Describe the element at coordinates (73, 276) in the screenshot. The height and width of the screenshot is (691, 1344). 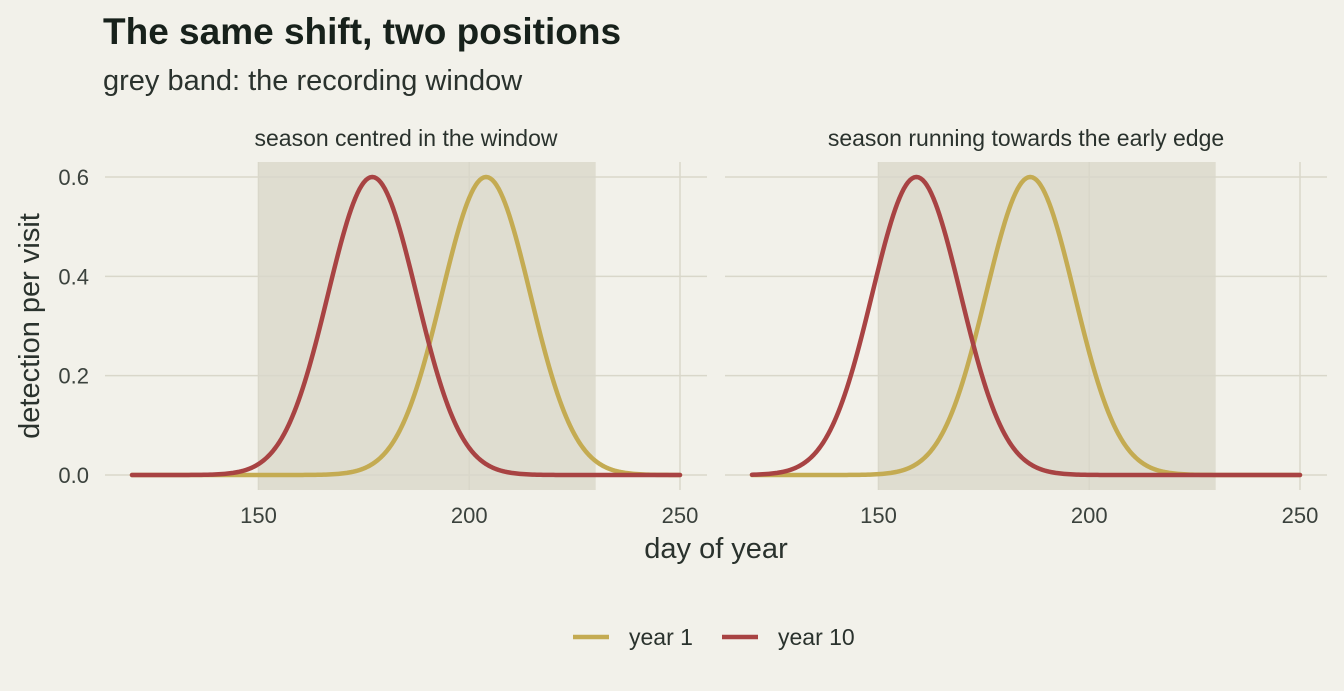
I see `y-tick-label: 0.4` at that location.